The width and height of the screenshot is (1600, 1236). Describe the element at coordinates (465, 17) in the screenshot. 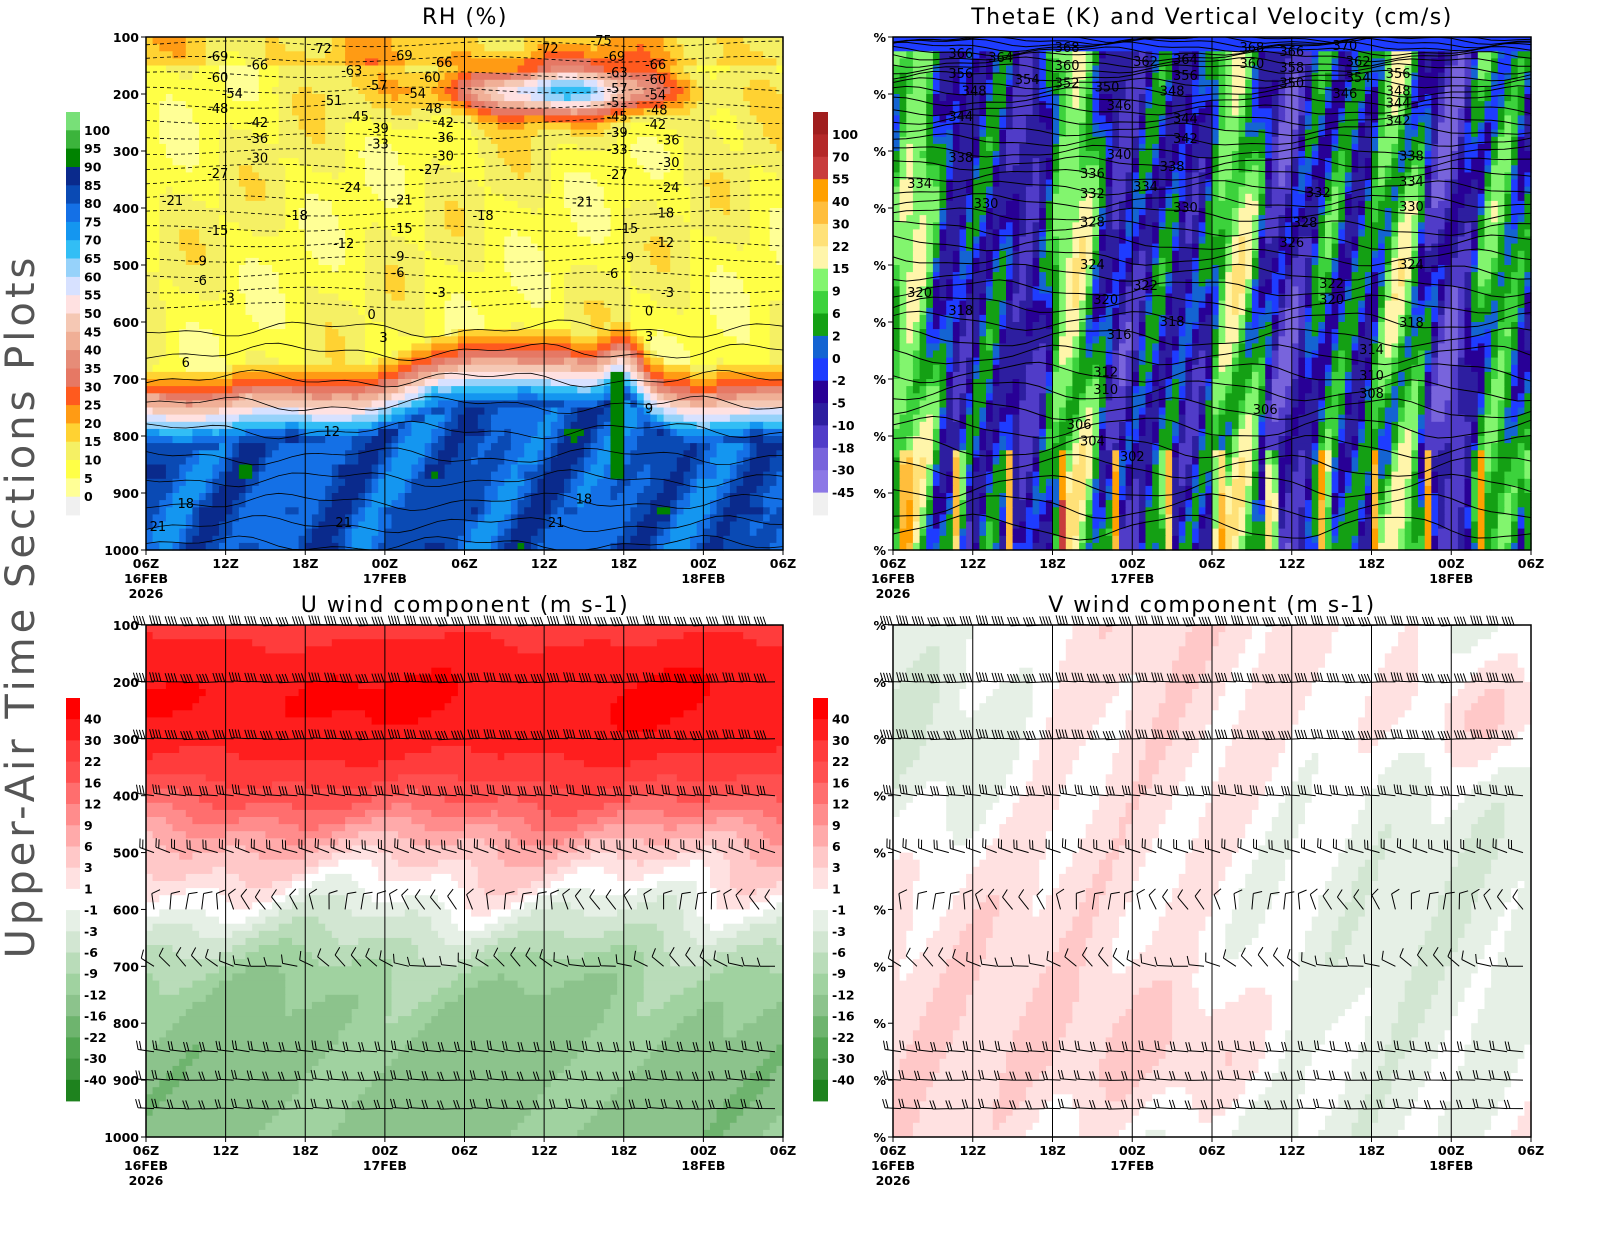

I see `rh-panel-title: RH (%)` at that location.